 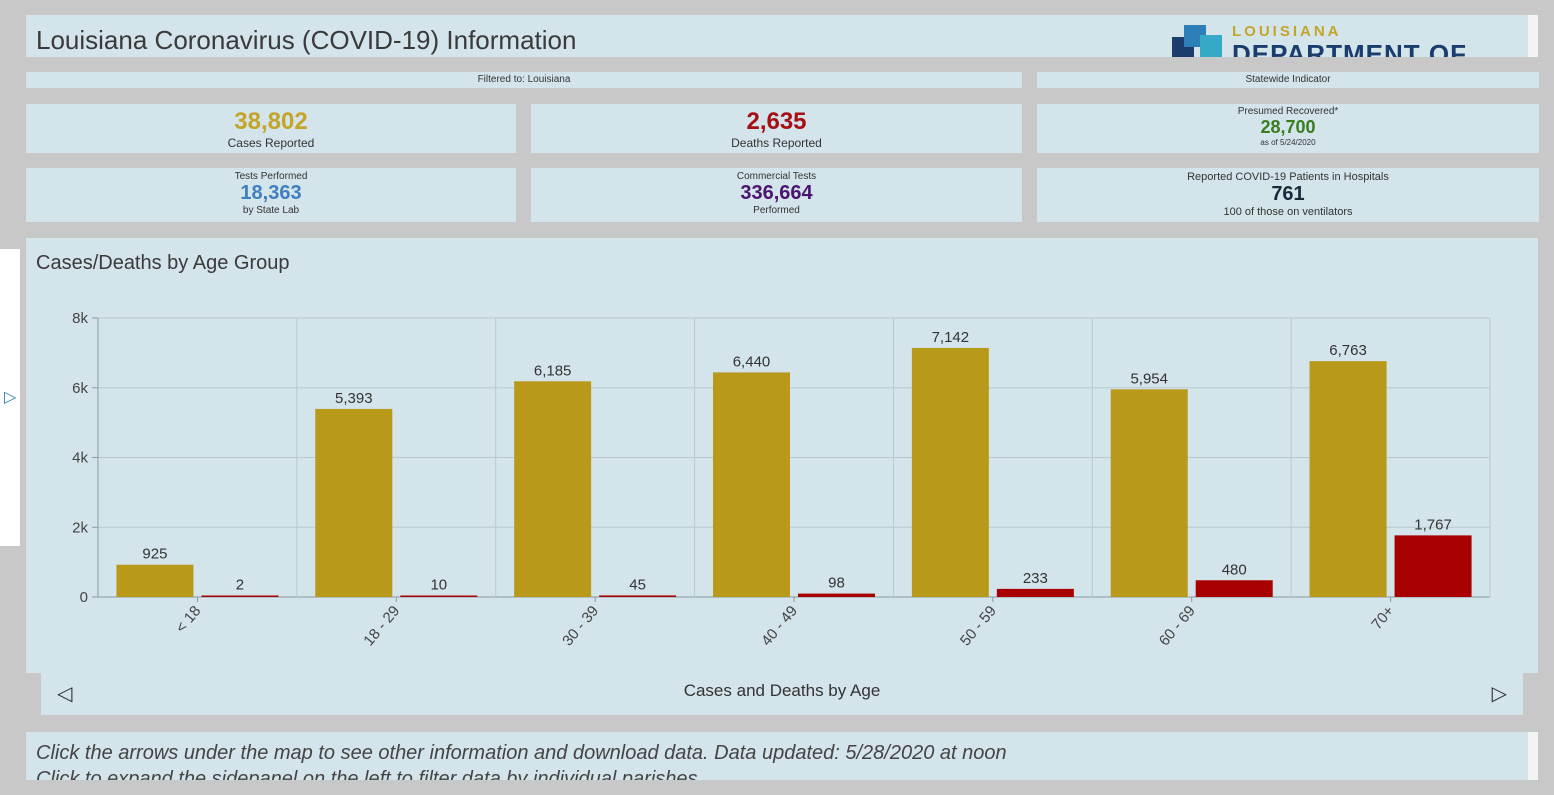 I want to click on deaths-data-label: 98, so click(x=836, y=583).